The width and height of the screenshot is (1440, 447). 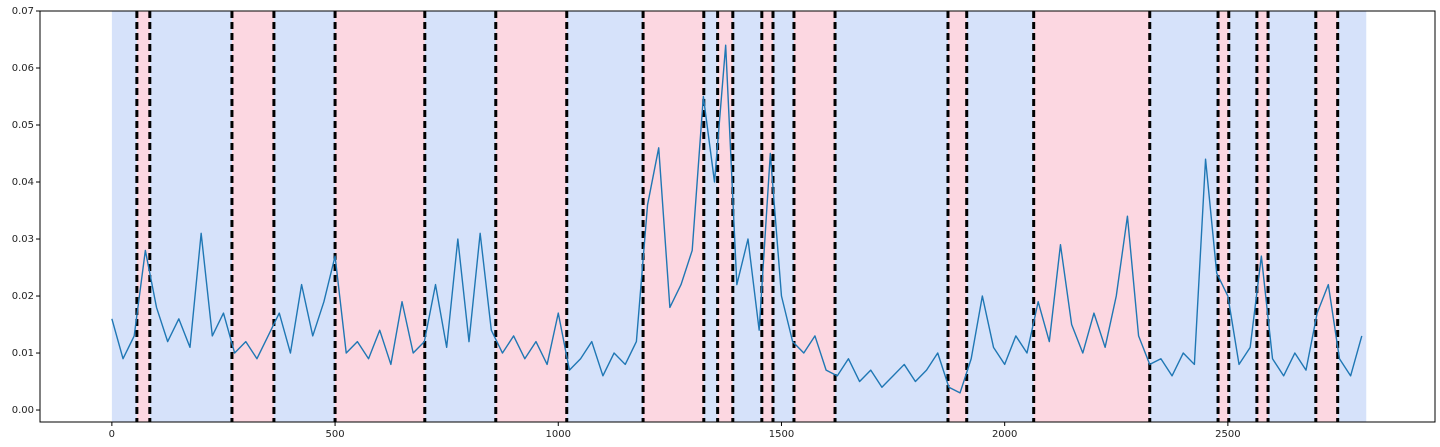 I want to click on x-tick-label: 1000, so click(x=558, y=434).